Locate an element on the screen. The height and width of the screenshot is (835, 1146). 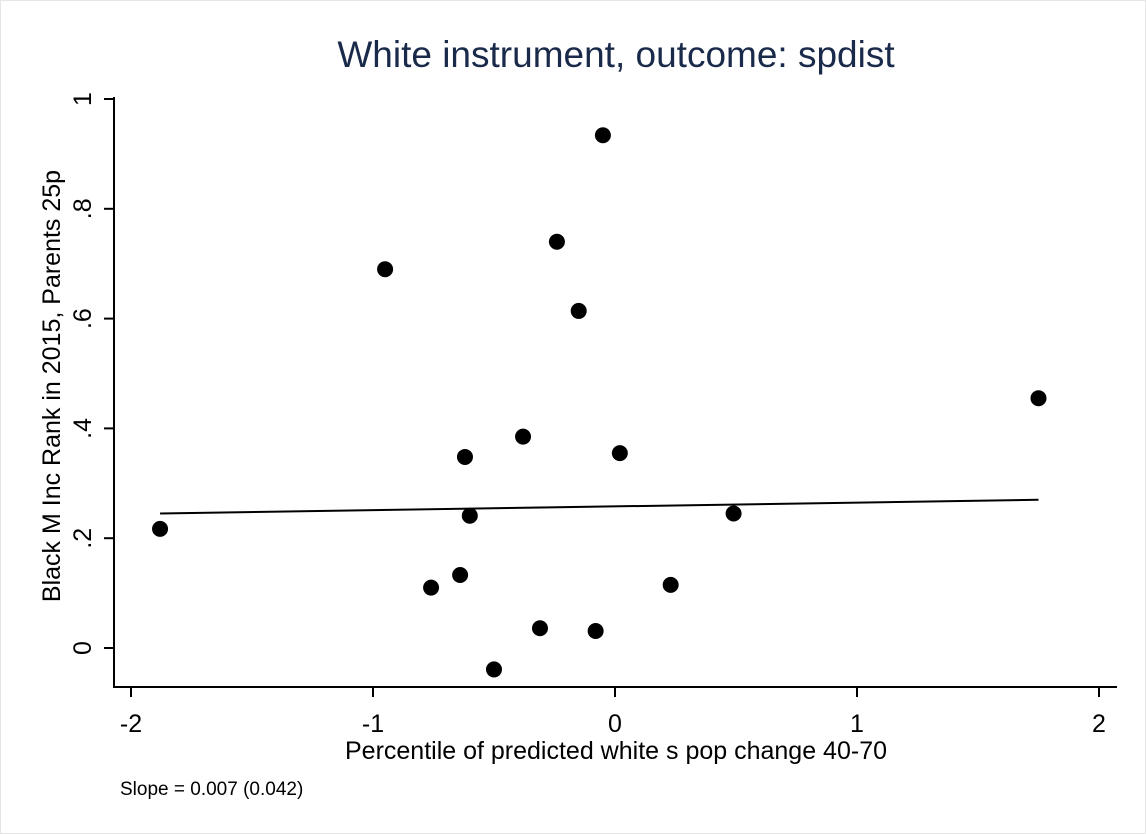
y-tick-label: 1 is located at coordinates (83, 99).